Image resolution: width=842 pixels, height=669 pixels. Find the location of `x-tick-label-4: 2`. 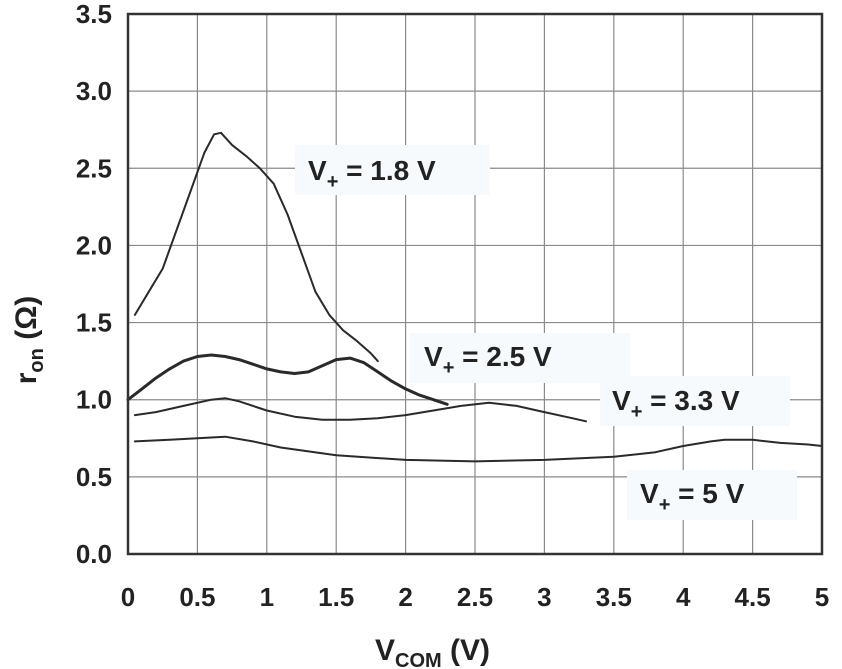

x-tick-label-4: 2 is located at coordinates (405, 597).